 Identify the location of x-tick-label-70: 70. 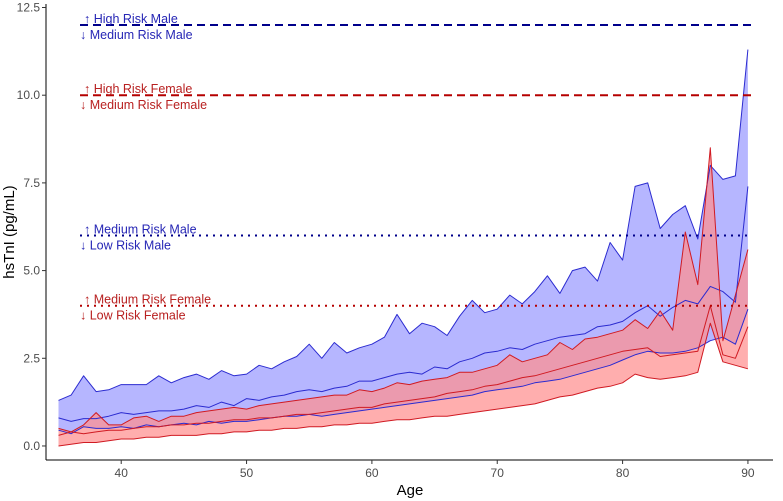
(498, 473).